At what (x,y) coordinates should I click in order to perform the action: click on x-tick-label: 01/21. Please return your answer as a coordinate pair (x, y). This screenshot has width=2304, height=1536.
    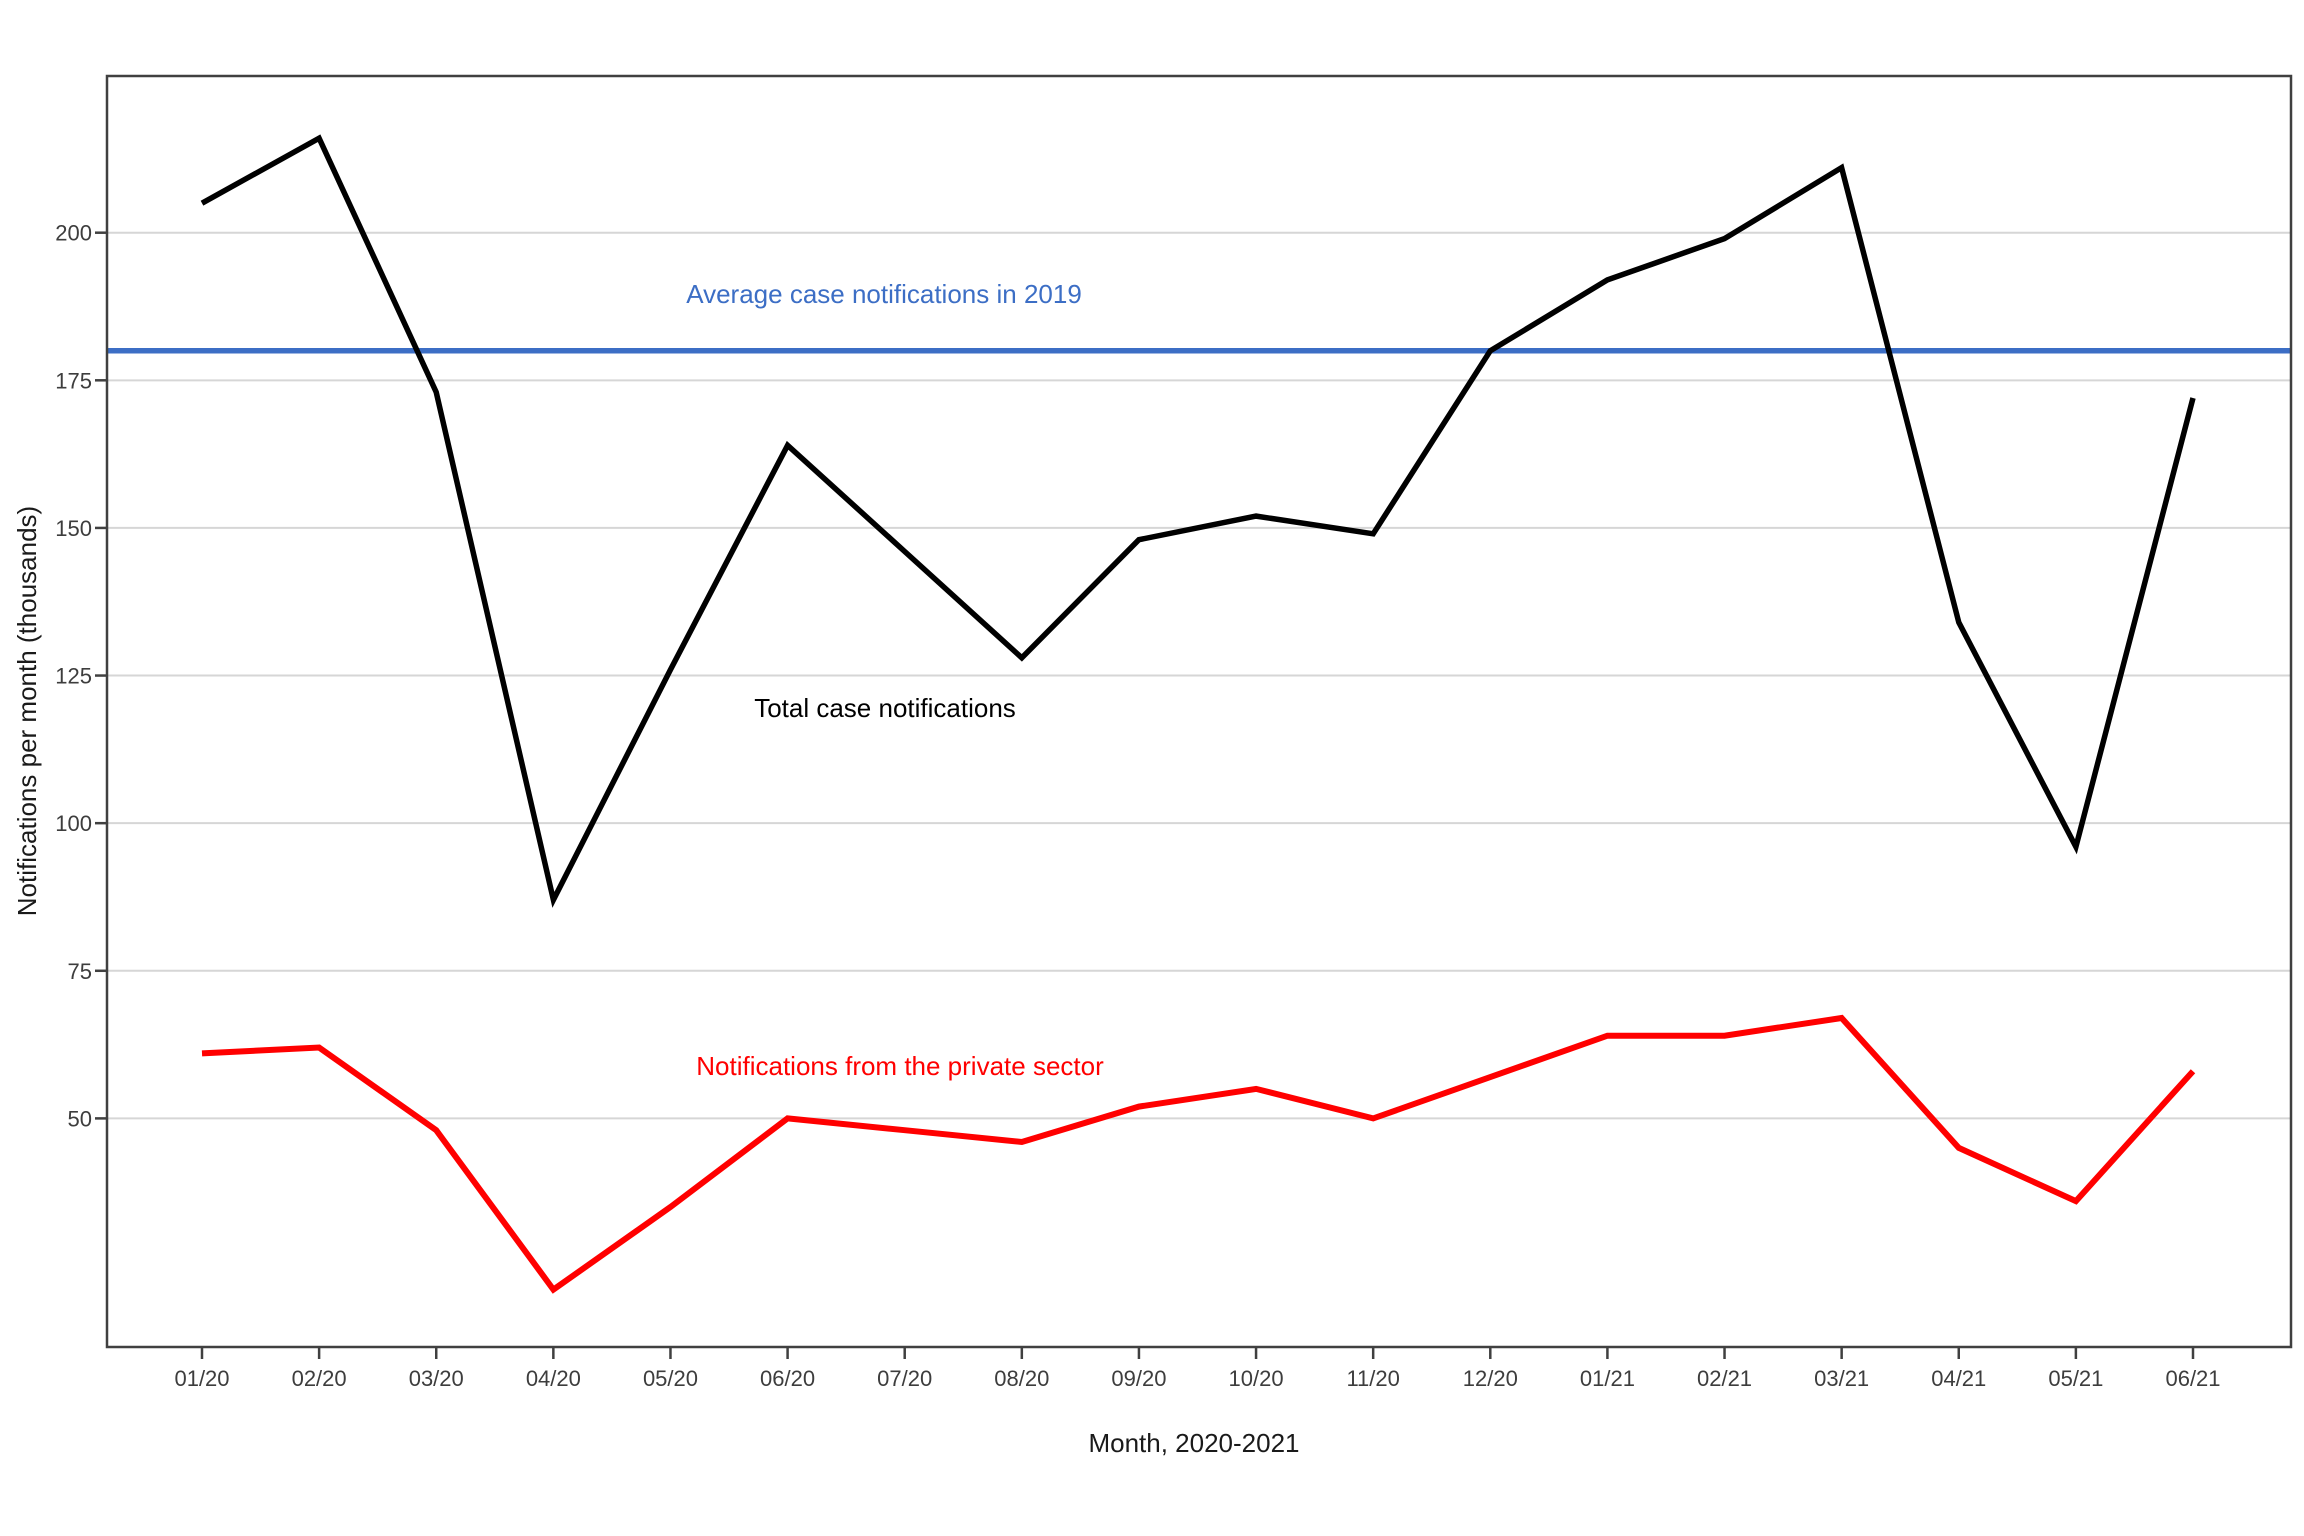
    Looking at the image, I should click on (1607, 1378).